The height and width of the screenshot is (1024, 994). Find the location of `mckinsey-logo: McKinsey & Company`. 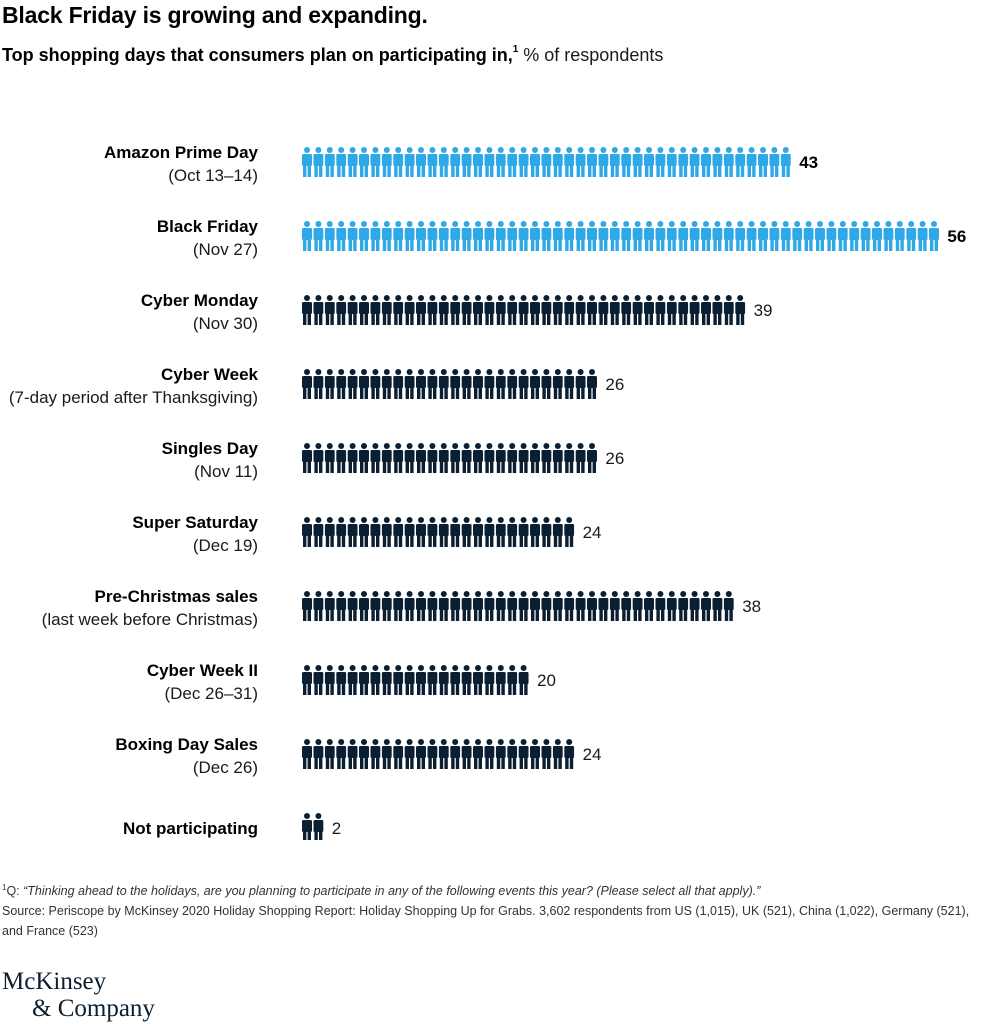

mckinsey-logo: McKinsey & Company is located at coordinates (78, 995).